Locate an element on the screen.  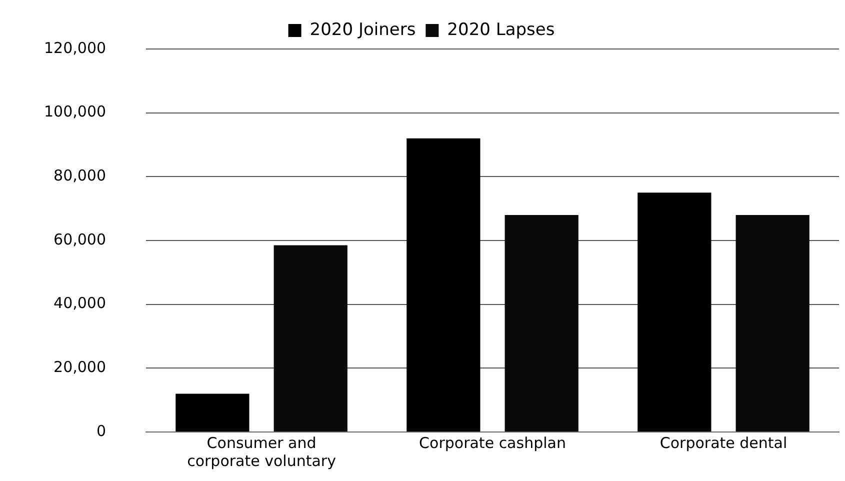
x-tick-label: Corporate cashplan is located at coordinates (492, 443).